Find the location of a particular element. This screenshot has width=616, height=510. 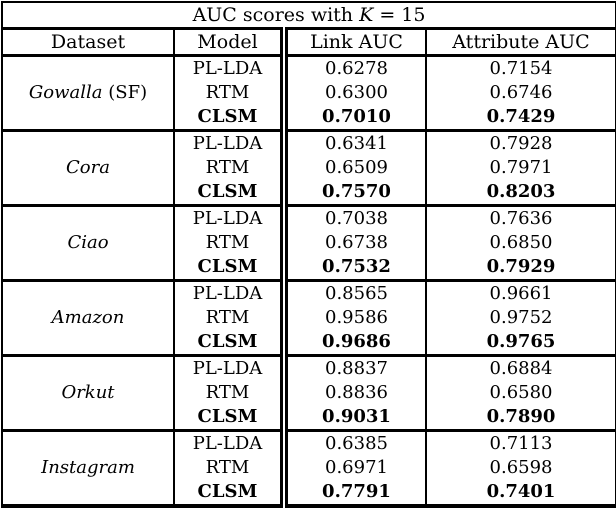

dataset-cell: Orkut is located at coordinates (88, 393).